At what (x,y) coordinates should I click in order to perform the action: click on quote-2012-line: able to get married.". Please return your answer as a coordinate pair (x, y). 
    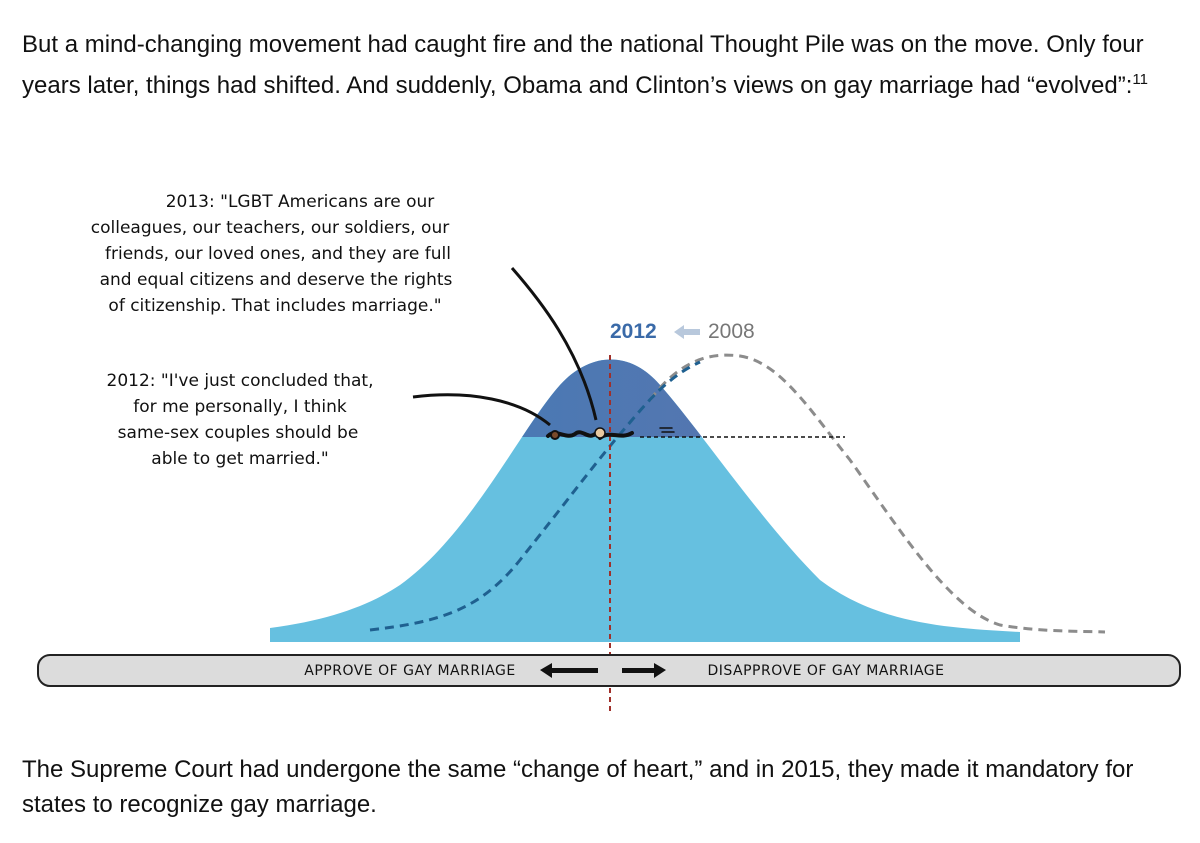
    Looking at the image, I should click on (239, 459).